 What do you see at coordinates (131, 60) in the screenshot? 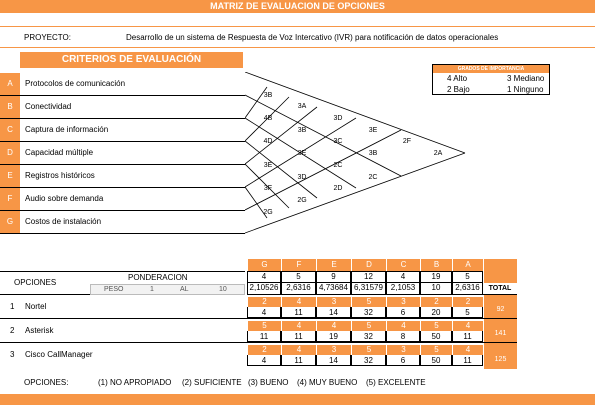
I see `criteria-header: CRITERIOS DE EVALUACIÓN` at bounding box center [131, 60].